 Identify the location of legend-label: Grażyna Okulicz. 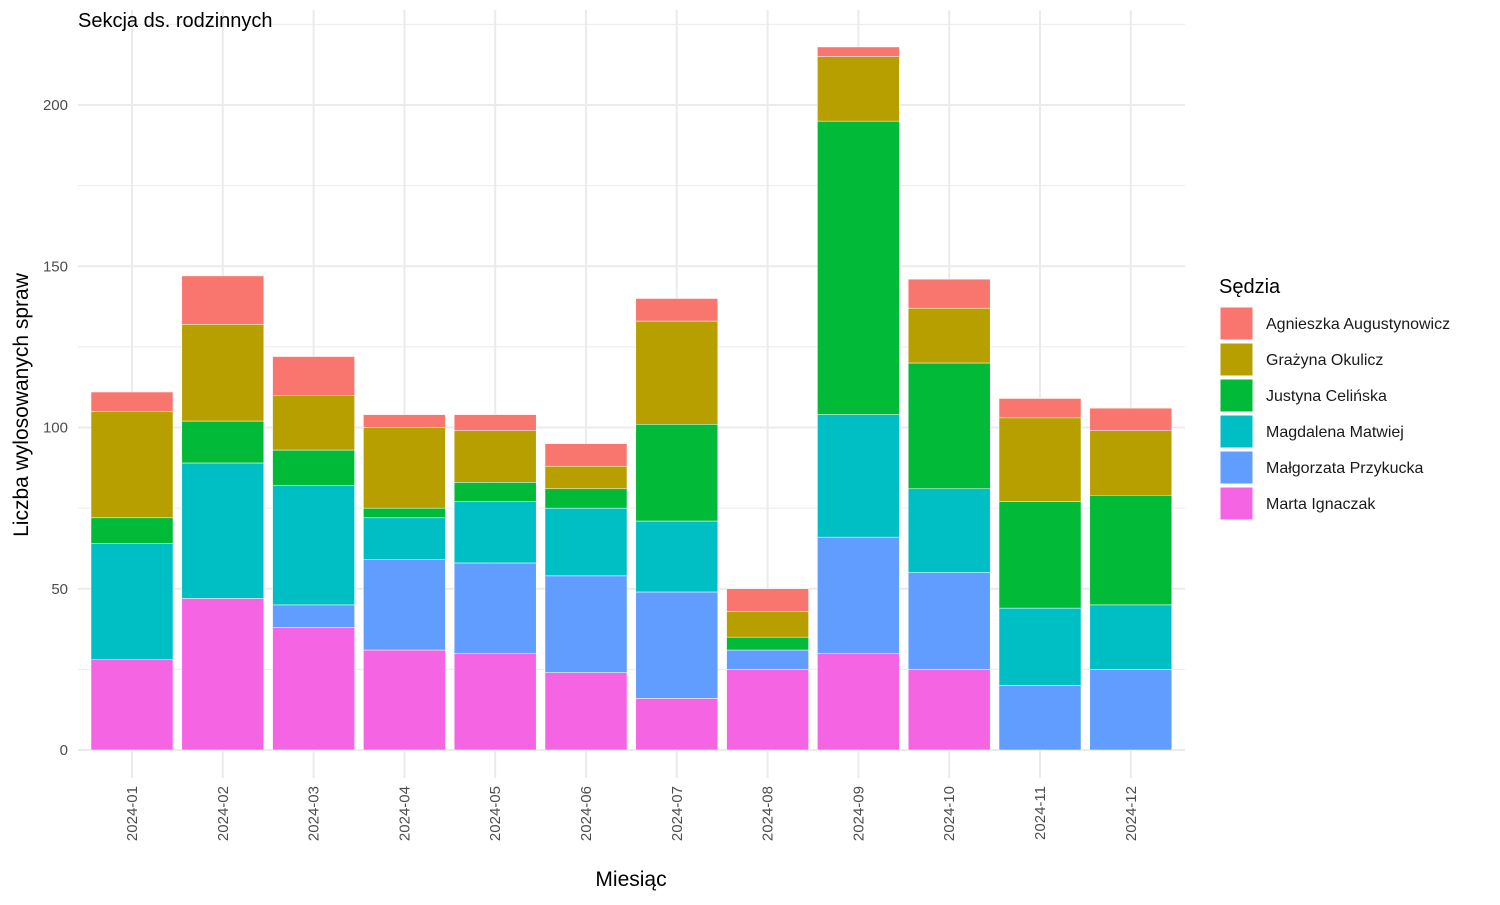
(1324, 360).